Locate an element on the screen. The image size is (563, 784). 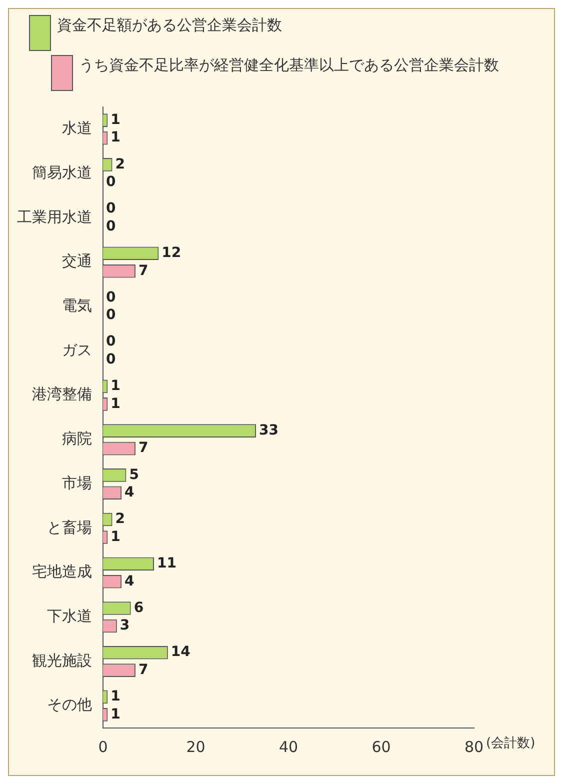
y-tick-label: 電気 is located at coordinates (77, 305).